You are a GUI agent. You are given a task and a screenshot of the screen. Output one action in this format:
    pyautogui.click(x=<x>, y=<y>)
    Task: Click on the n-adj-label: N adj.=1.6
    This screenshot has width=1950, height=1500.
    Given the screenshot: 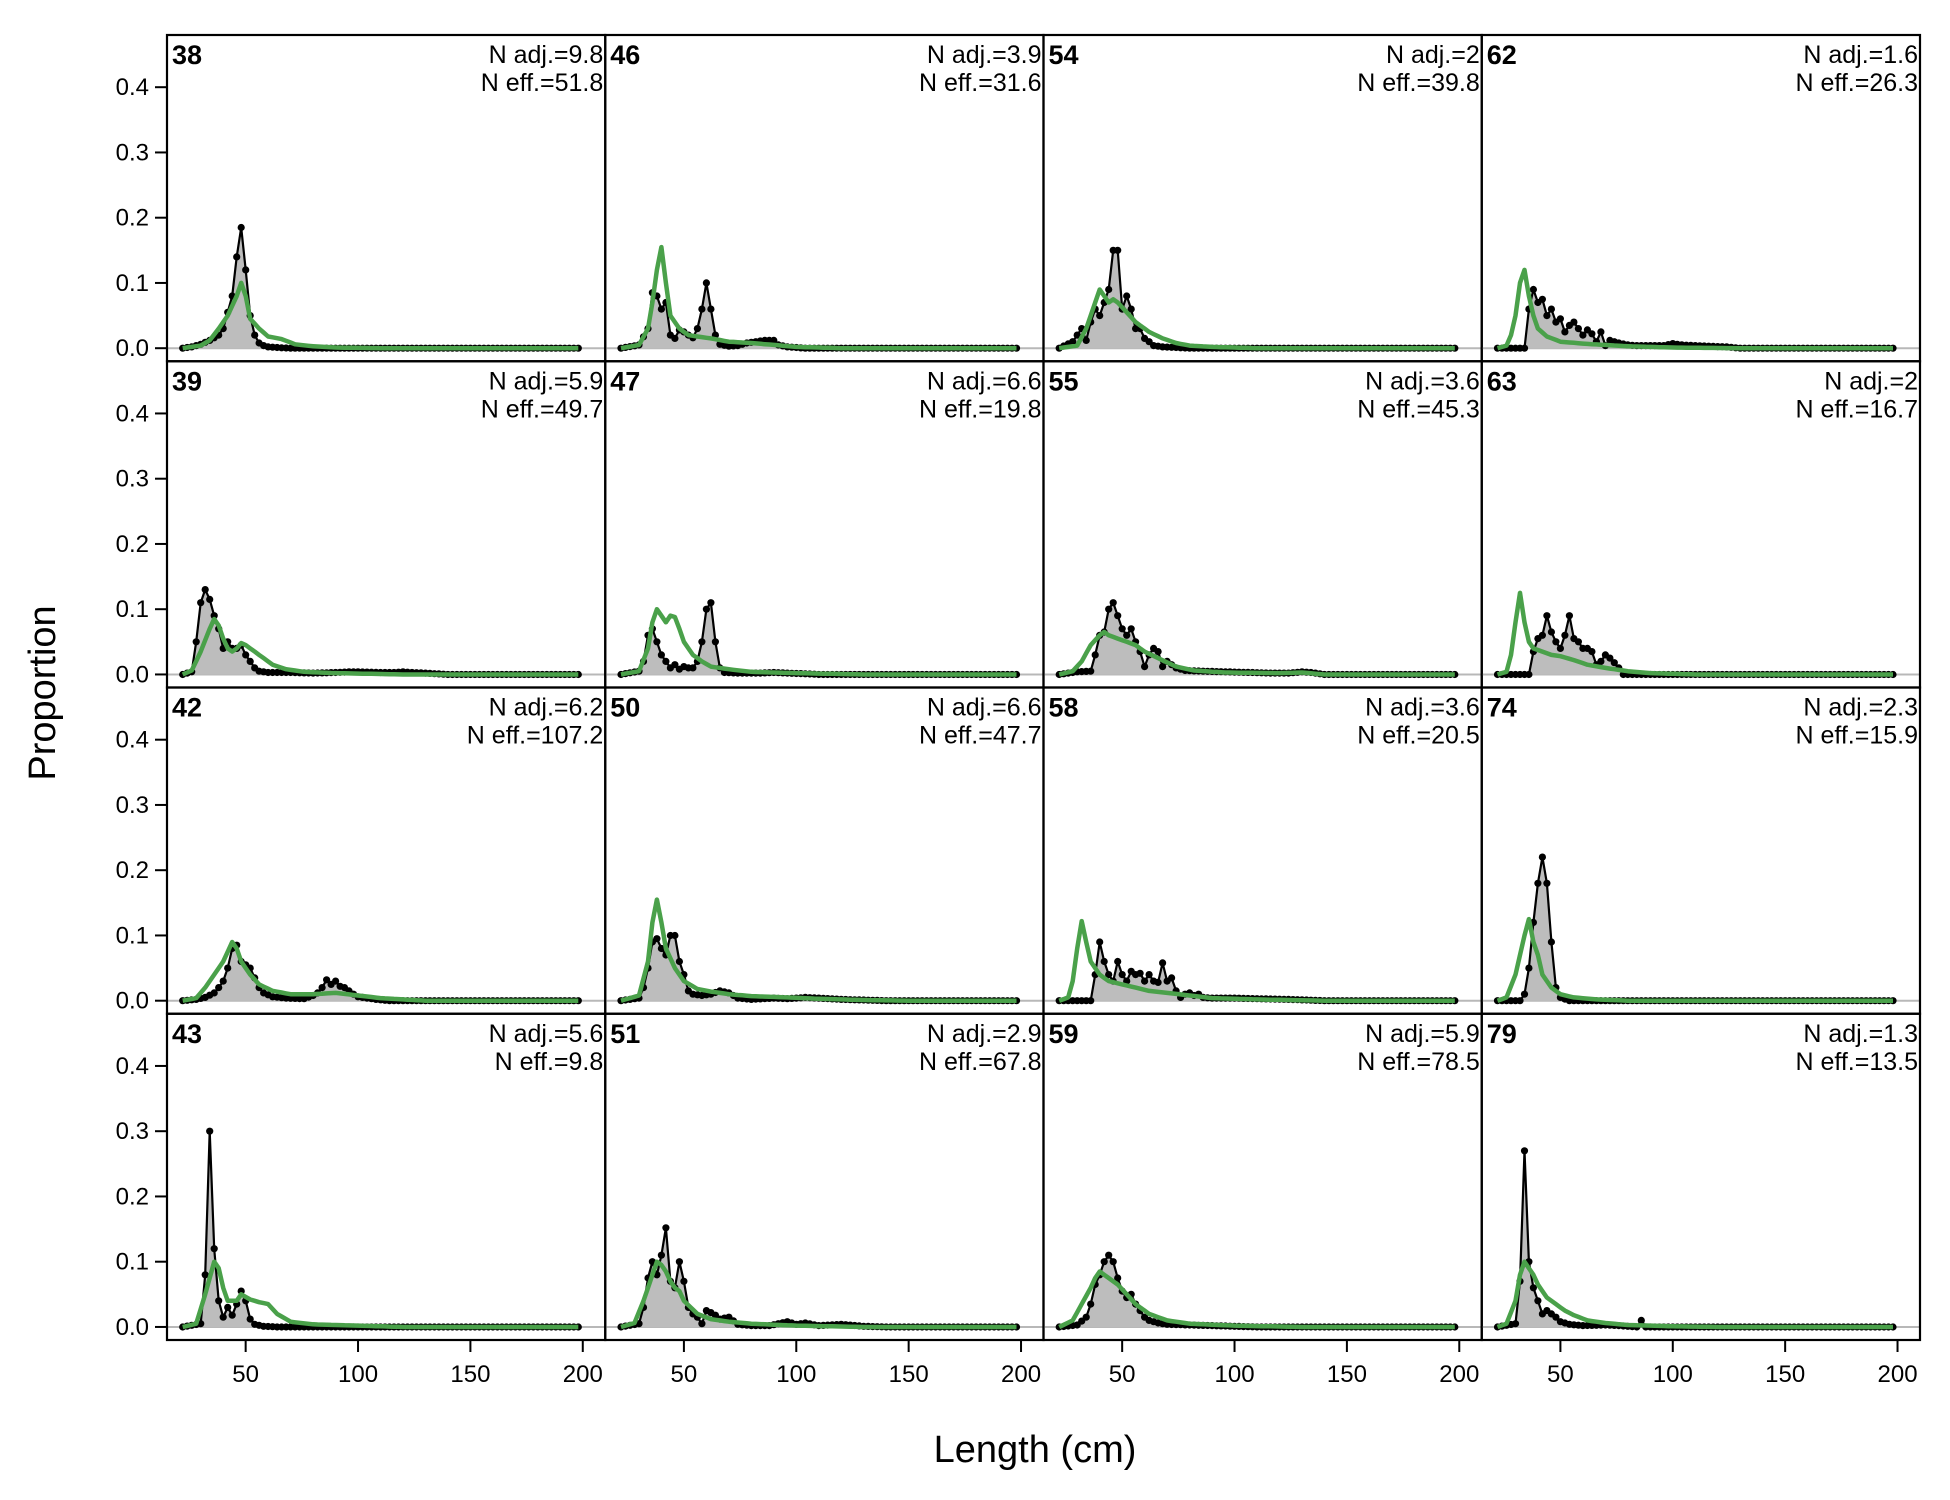 What is the action you would take?
    pyautogui.click(x=1860, y=55)
    